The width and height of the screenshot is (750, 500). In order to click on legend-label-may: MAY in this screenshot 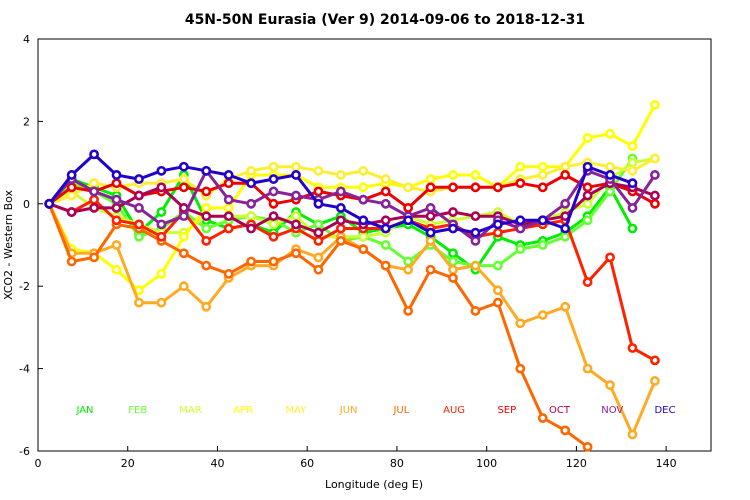, I will do `click(297, 410)`.